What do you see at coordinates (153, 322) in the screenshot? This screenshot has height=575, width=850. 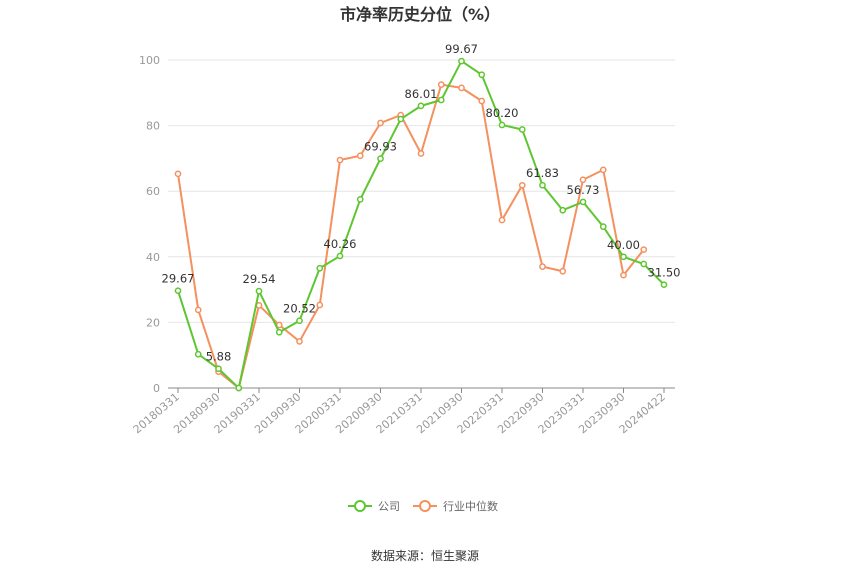 I see `y-tick-label: 20` at bounding box center [153, 322].